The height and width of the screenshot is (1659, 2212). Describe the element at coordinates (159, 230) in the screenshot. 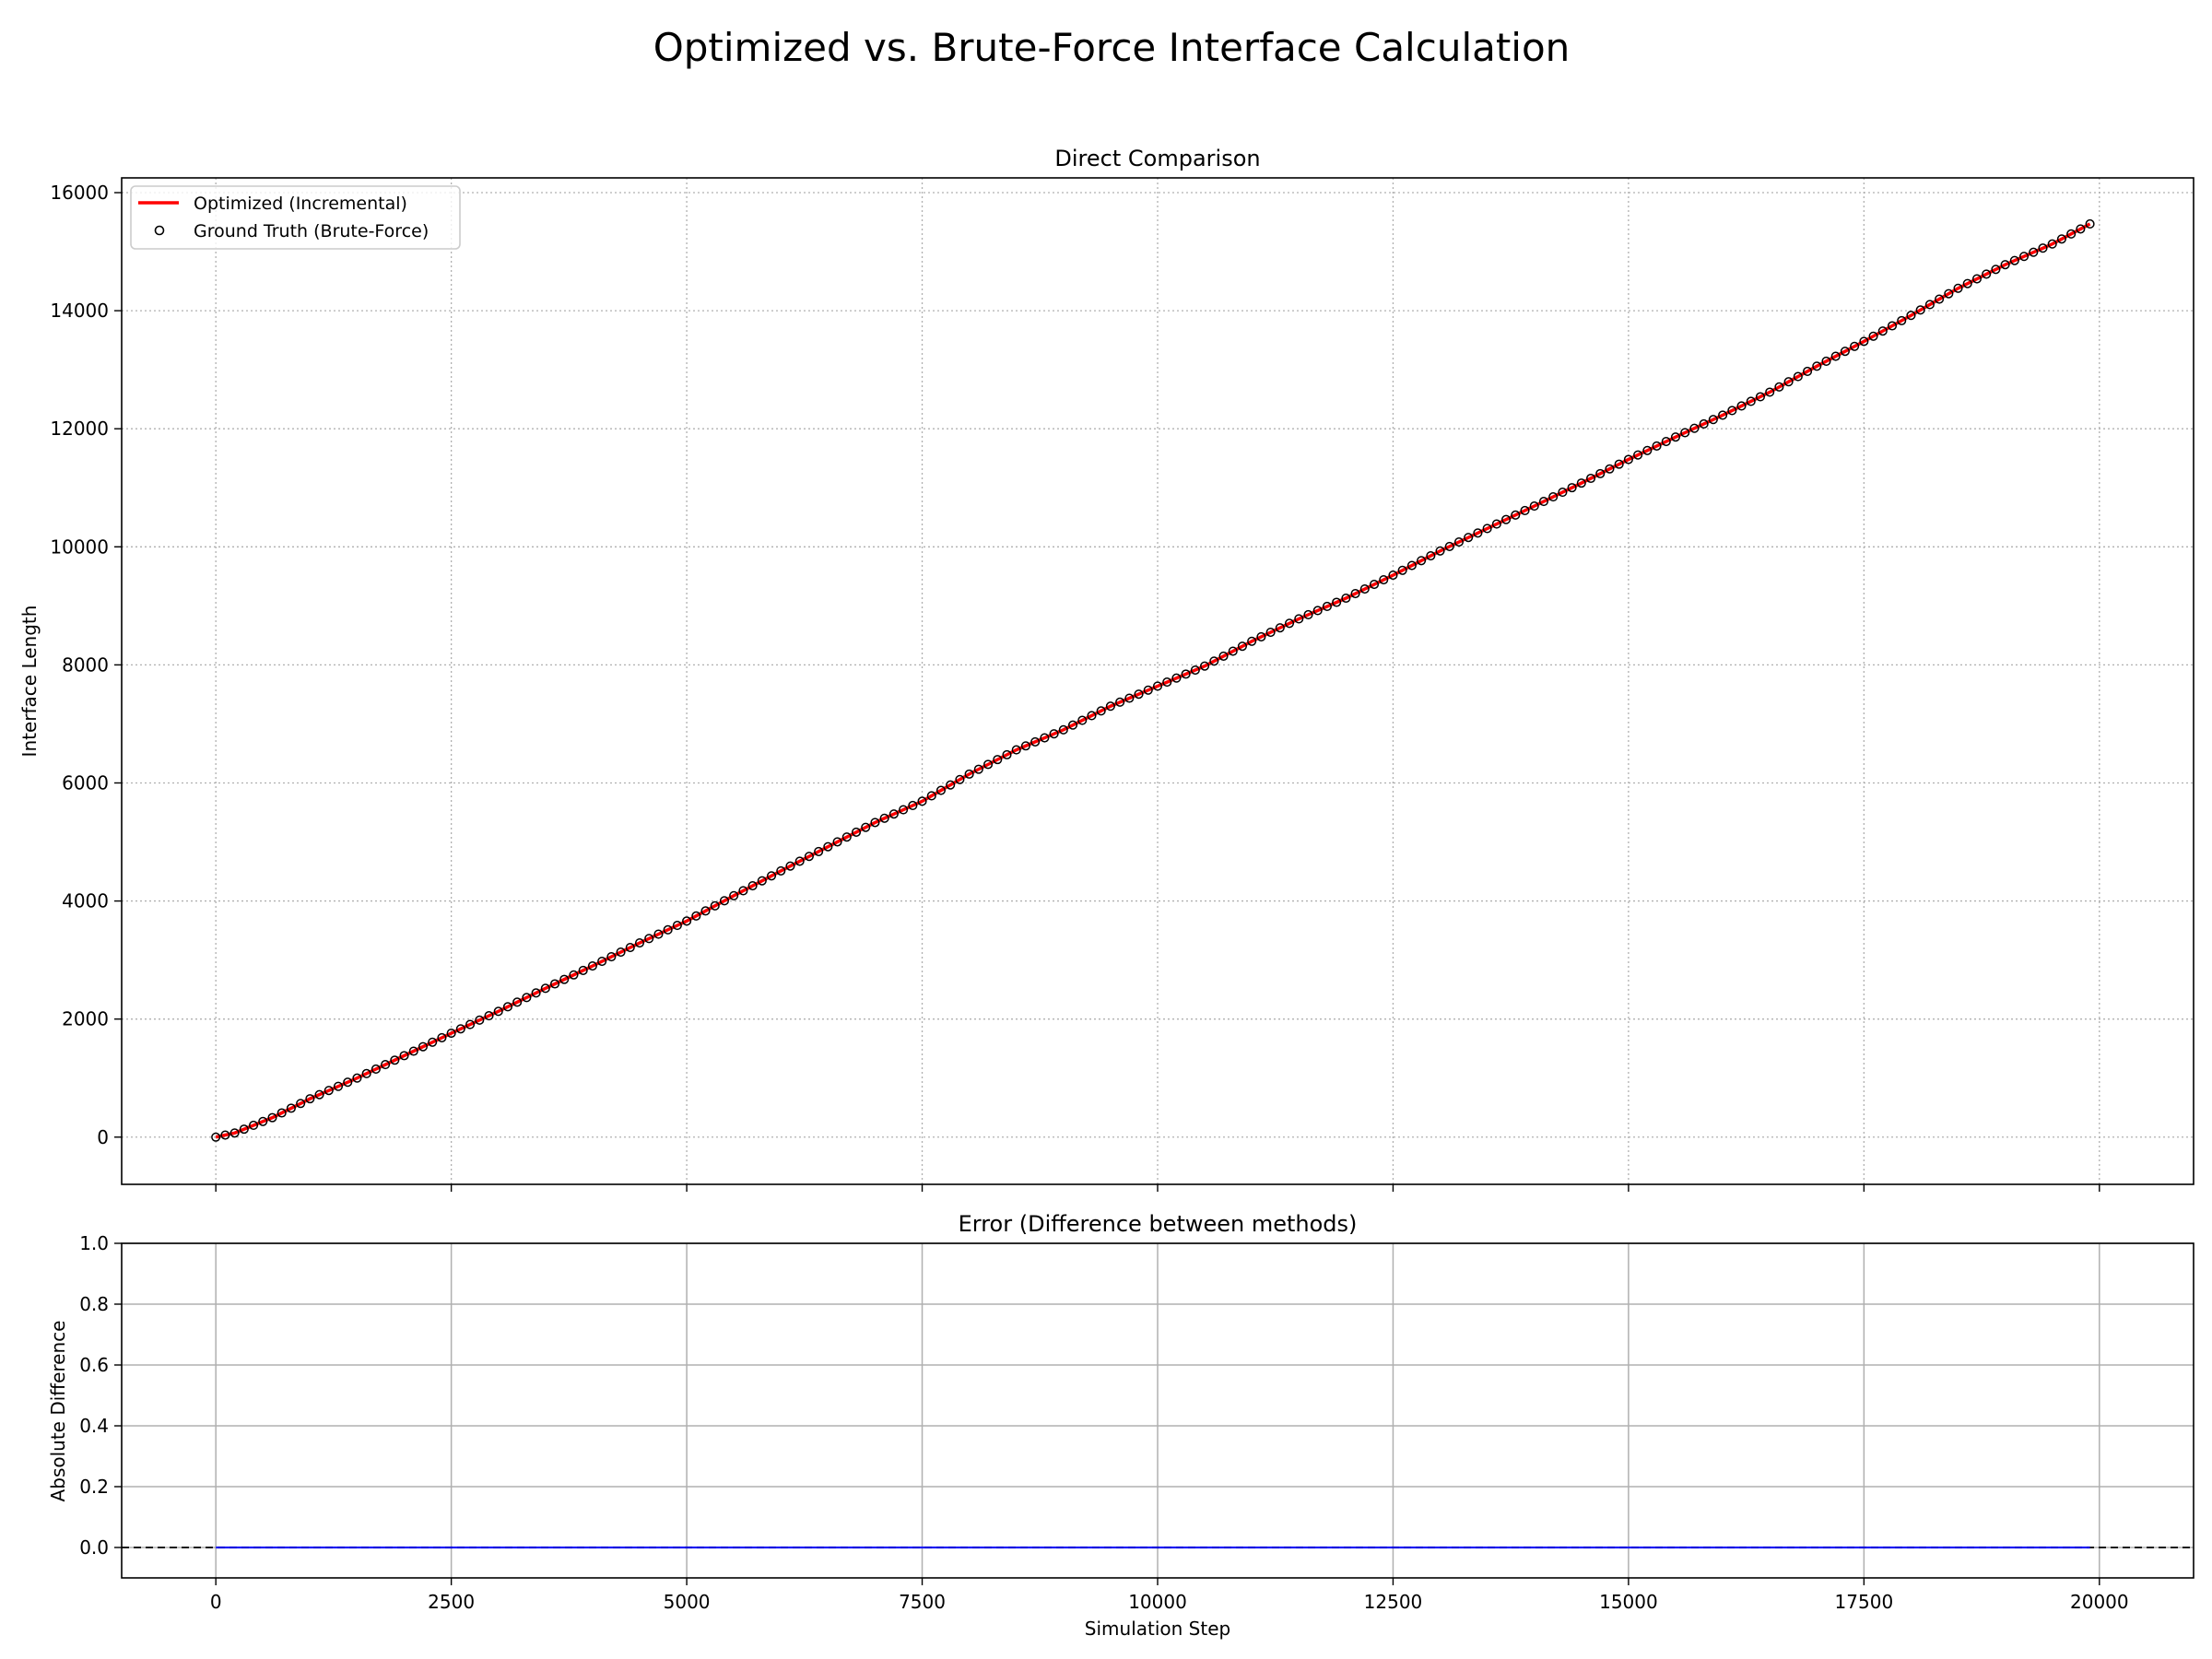

I see `legend-swatch-ground-truth` at that location.